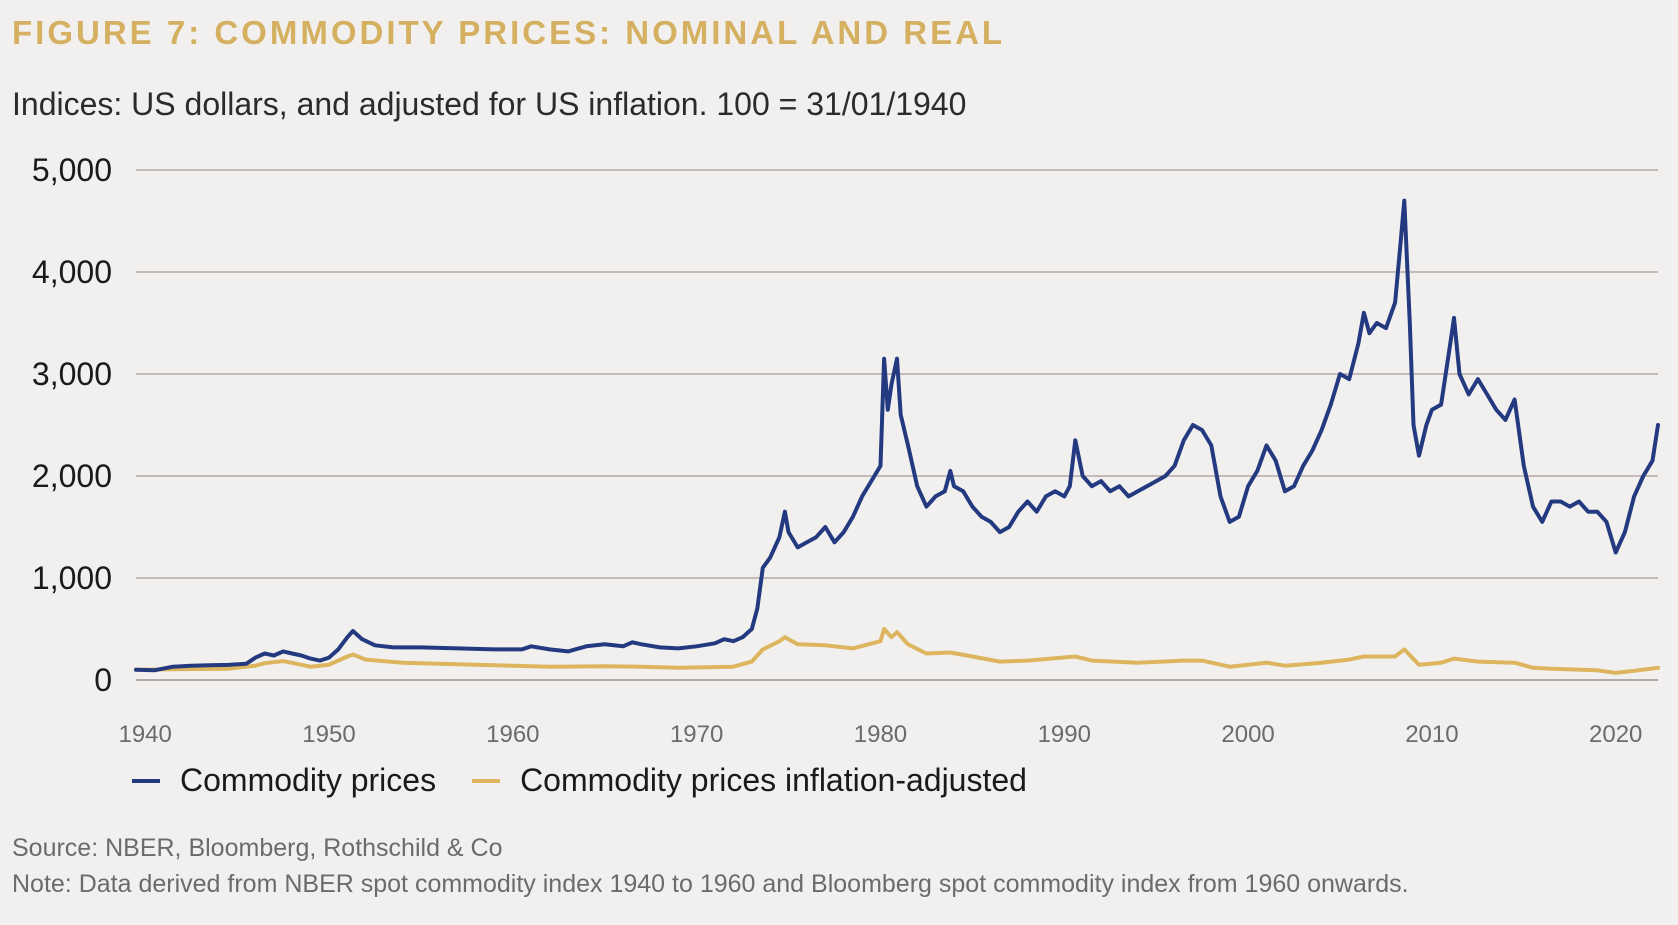 The height and width of the screenshot is (925, 1678). What do you see at coordinates (880, 734) in the screenshot?
I see `x-tick-label: 1980` at bounding box center [880, 734].